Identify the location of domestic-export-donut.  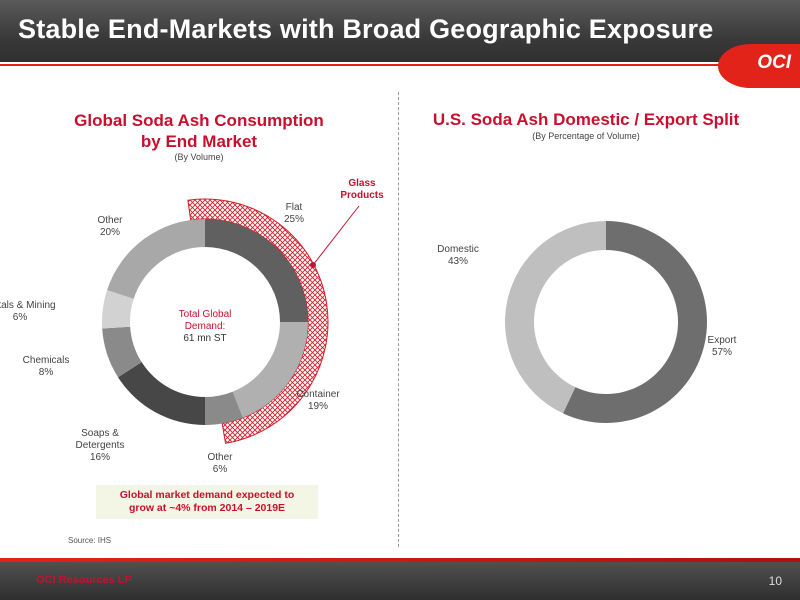
(605, 322).